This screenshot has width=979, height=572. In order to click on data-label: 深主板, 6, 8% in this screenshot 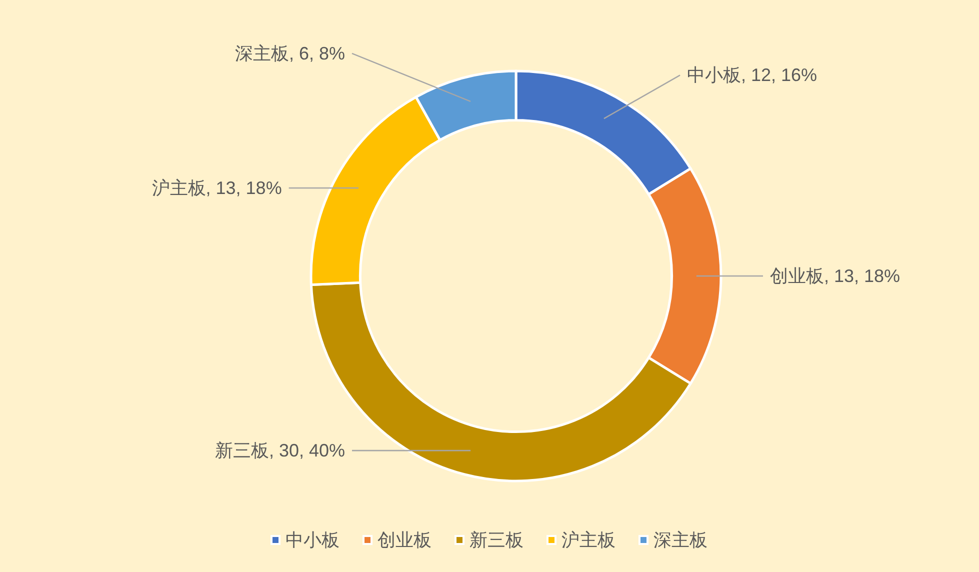, I will do `click(289, 53)`.